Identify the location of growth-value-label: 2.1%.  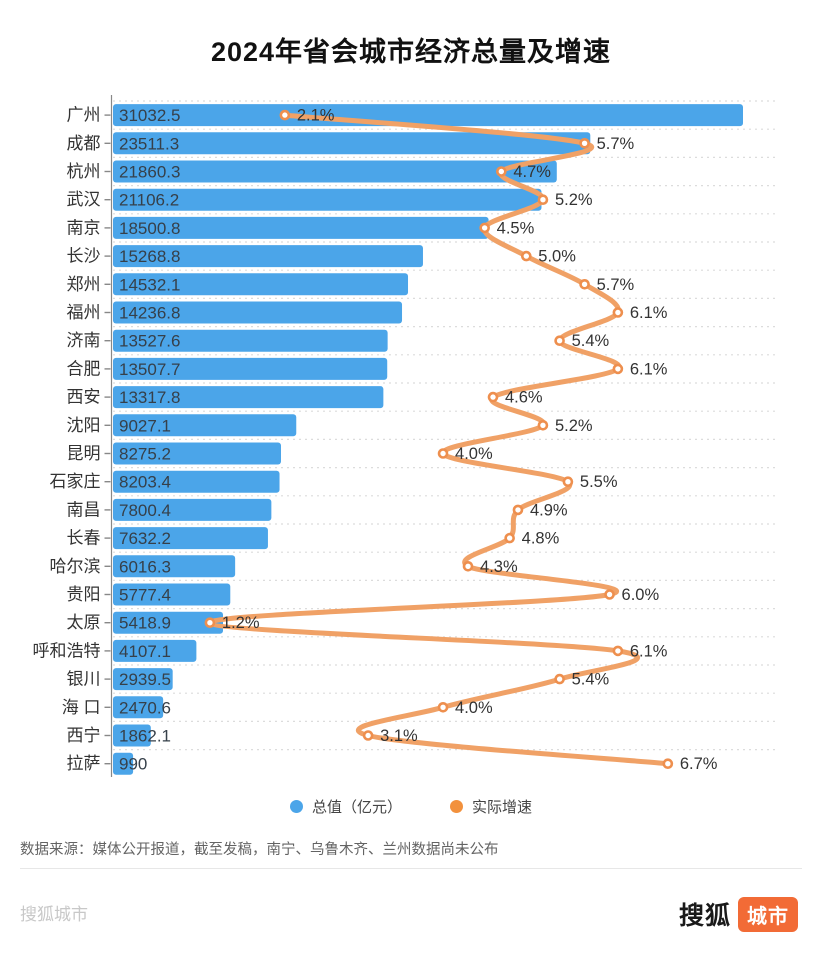
(316, 116).